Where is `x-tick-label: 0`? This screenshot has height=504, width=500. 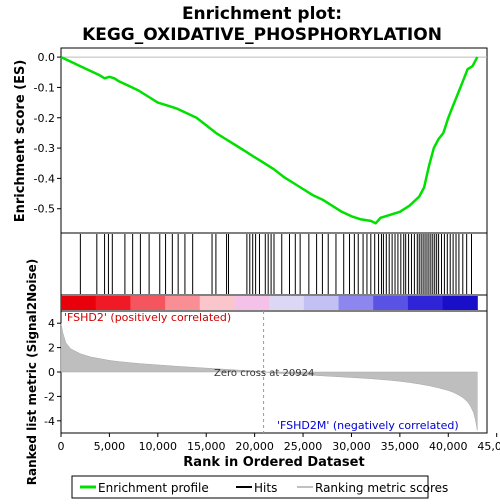
x-tick-label: 0 is located at coordinates (61, 446).